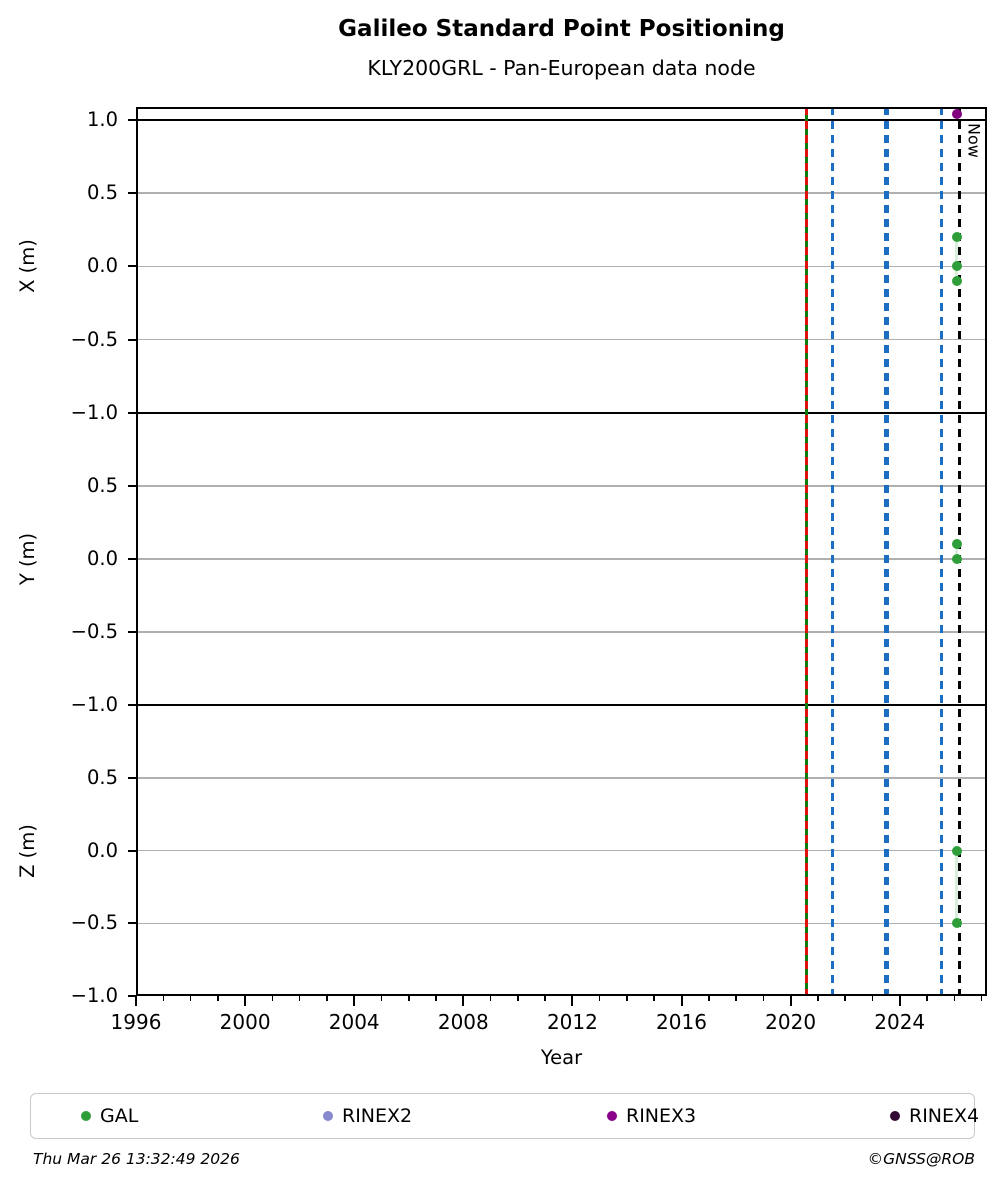  What do you see at coordinates (661, 1116) in the screenshot?
I see `legend-label: RINEX3` at bounding box center [661, 1116].